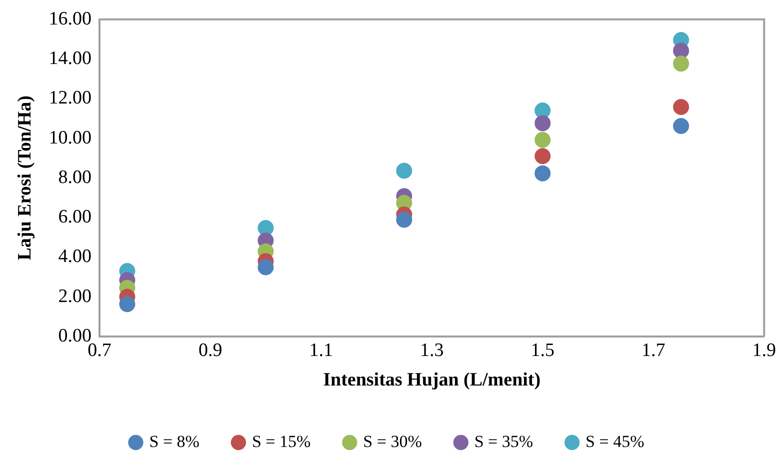 This screenshot has width=779, height=461. Describe the element at coordinates (764, 350) in the screenshot. I see `x-tick-label: 1.9` at that location.